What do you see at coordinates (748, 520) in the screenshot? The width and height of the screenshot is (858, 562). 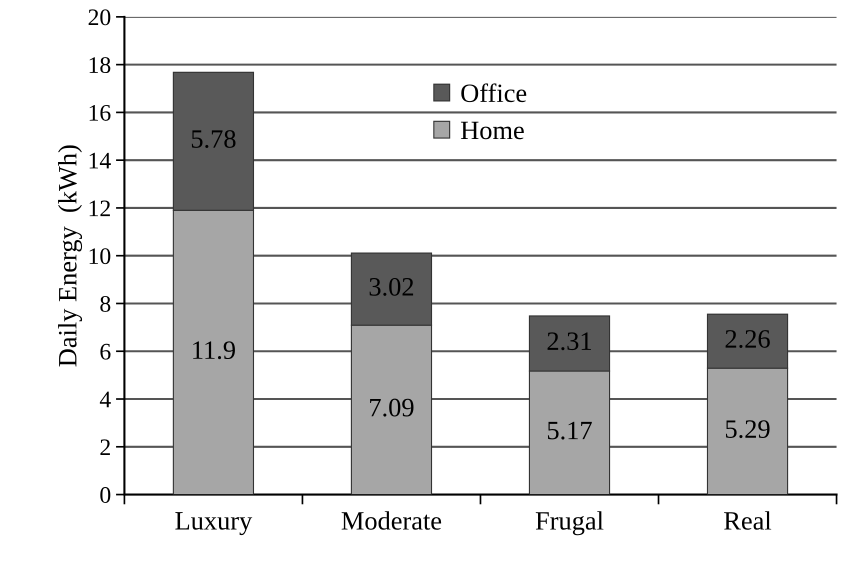 I see `x-tick-label: Real` at bounding box center [748, 520].